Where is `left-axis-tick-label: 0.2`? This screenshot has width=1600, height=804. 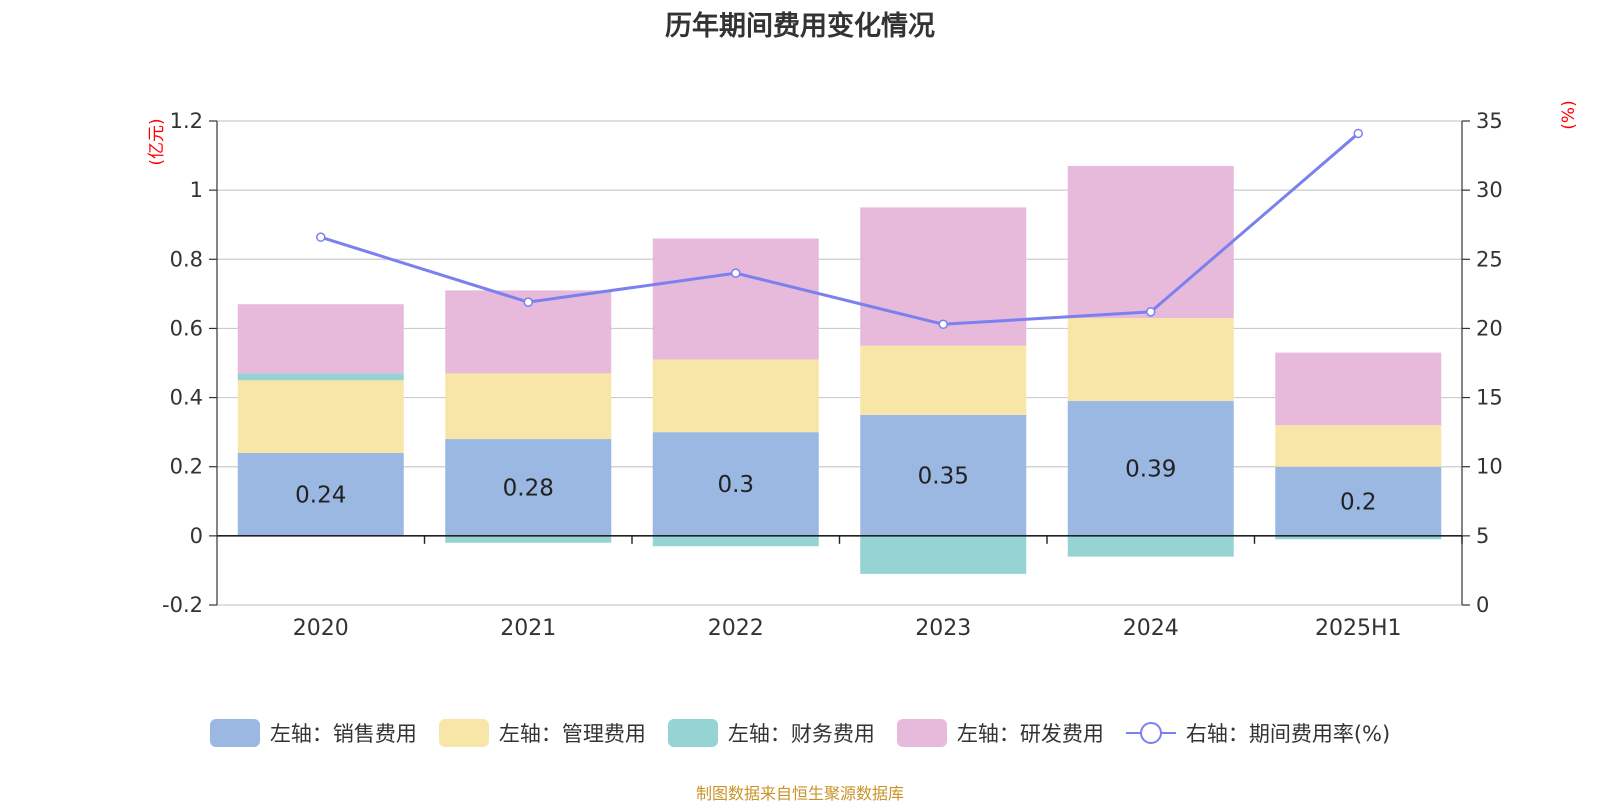
left-axis-tick-label: 0.2 is located at coordinates (186, 467).